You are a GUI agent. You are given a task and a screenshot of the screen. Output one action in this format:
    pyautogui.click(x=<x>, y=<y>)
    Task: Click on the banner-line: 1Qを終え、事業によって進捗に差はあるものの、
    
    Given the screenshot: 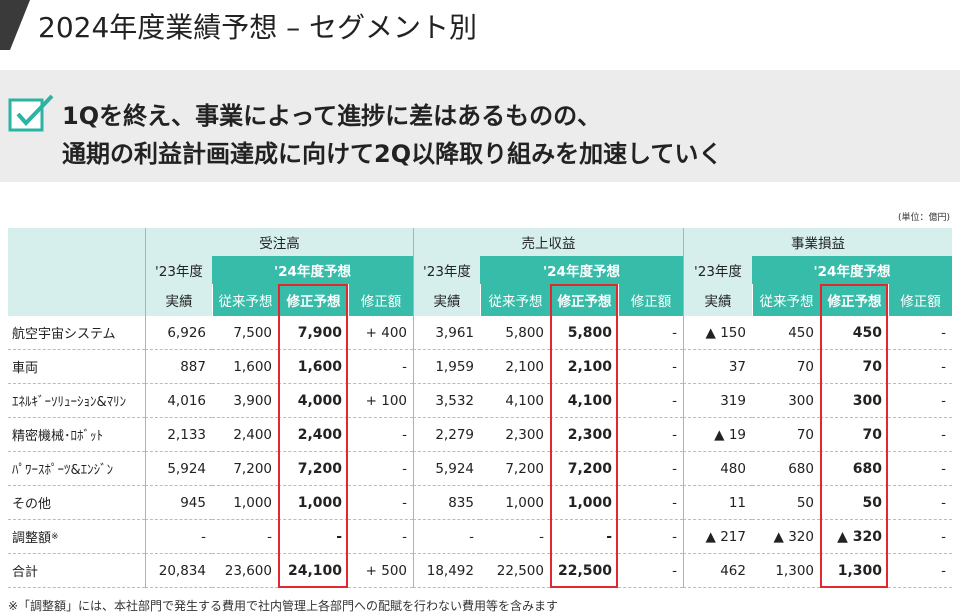 What is the action you would take?
    pyautogui.click(x=332, y=116)
    